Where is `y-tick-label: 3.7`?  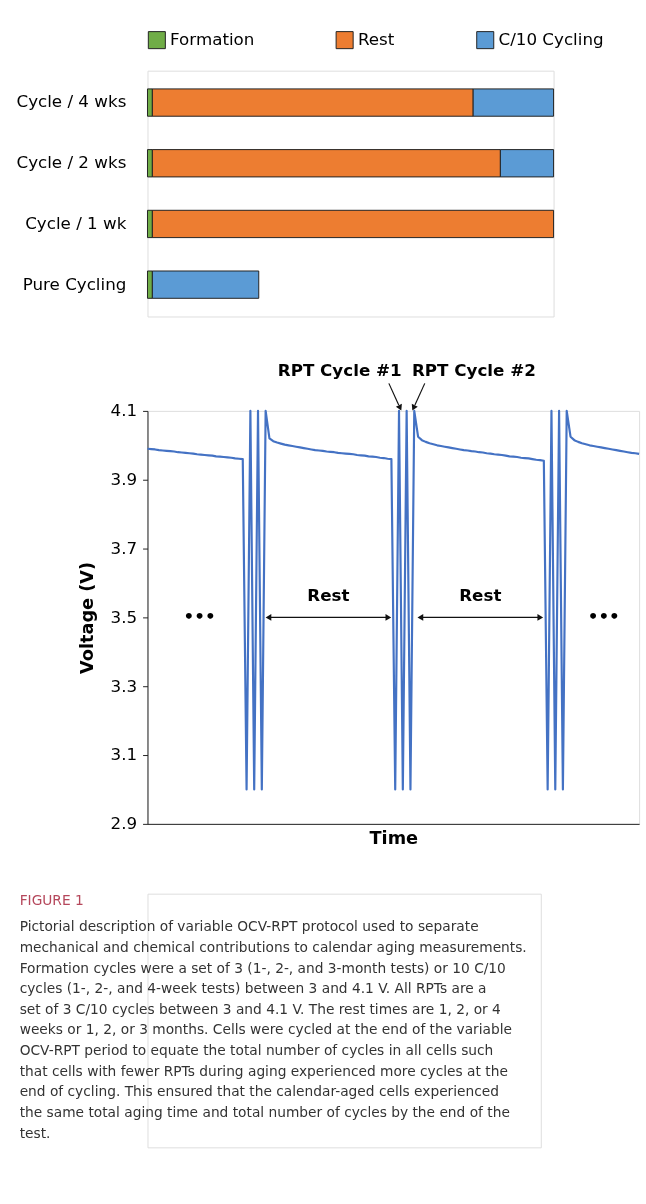
y-tick-label: 3.7 is located at coordinates (124, 547).